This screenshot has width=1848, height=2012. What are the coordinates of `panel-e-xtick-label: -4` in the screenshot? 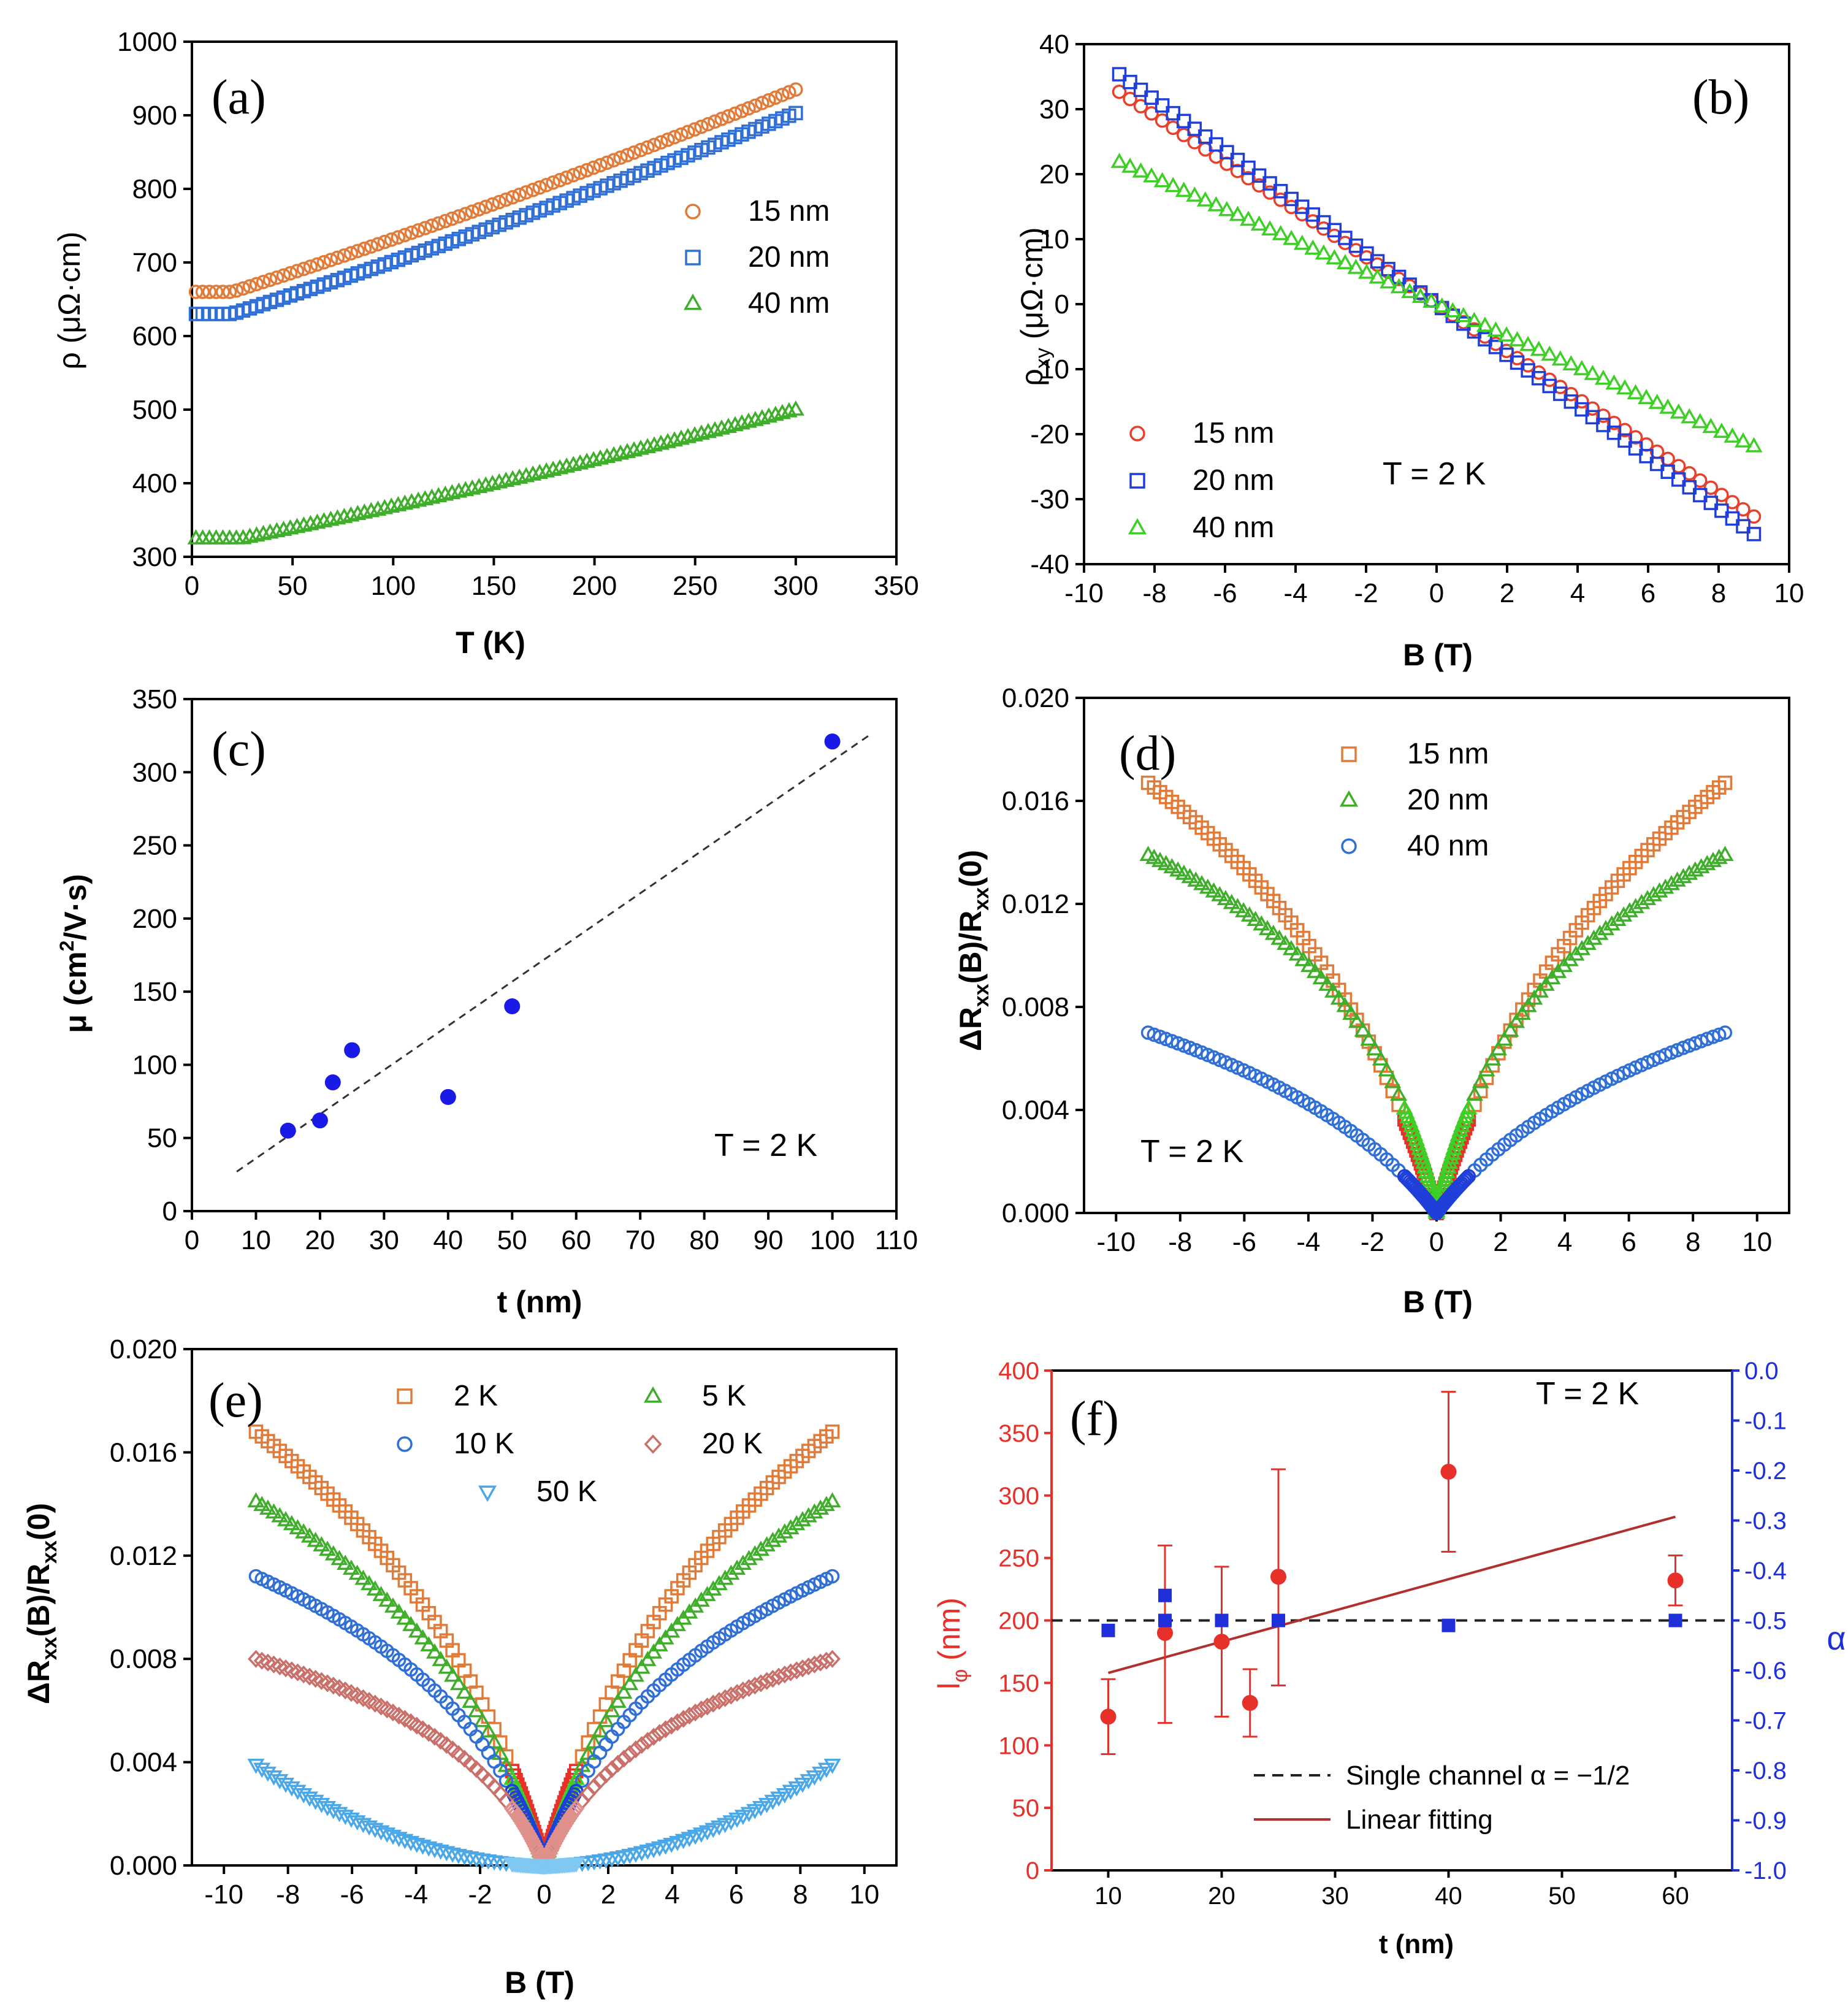 It's located at (416, 1895).